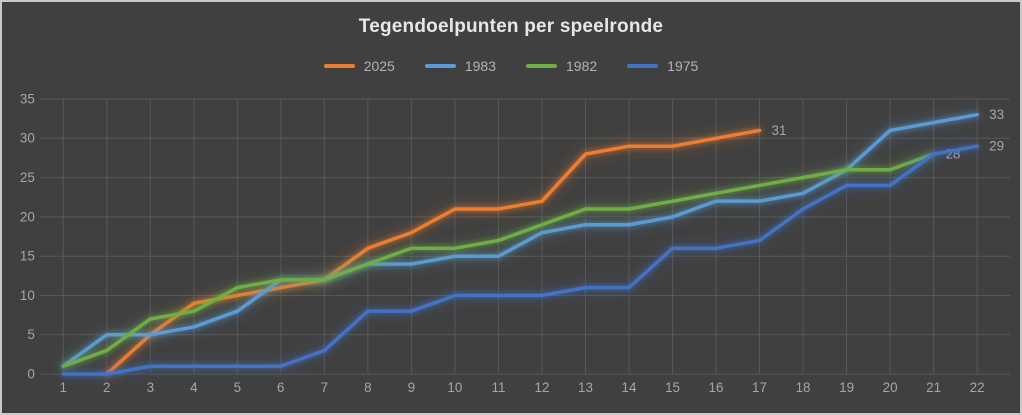 The height and width of the screenshot is (415, 1022). I want to click on legend-label-2025: 2025, so click(379, 66).